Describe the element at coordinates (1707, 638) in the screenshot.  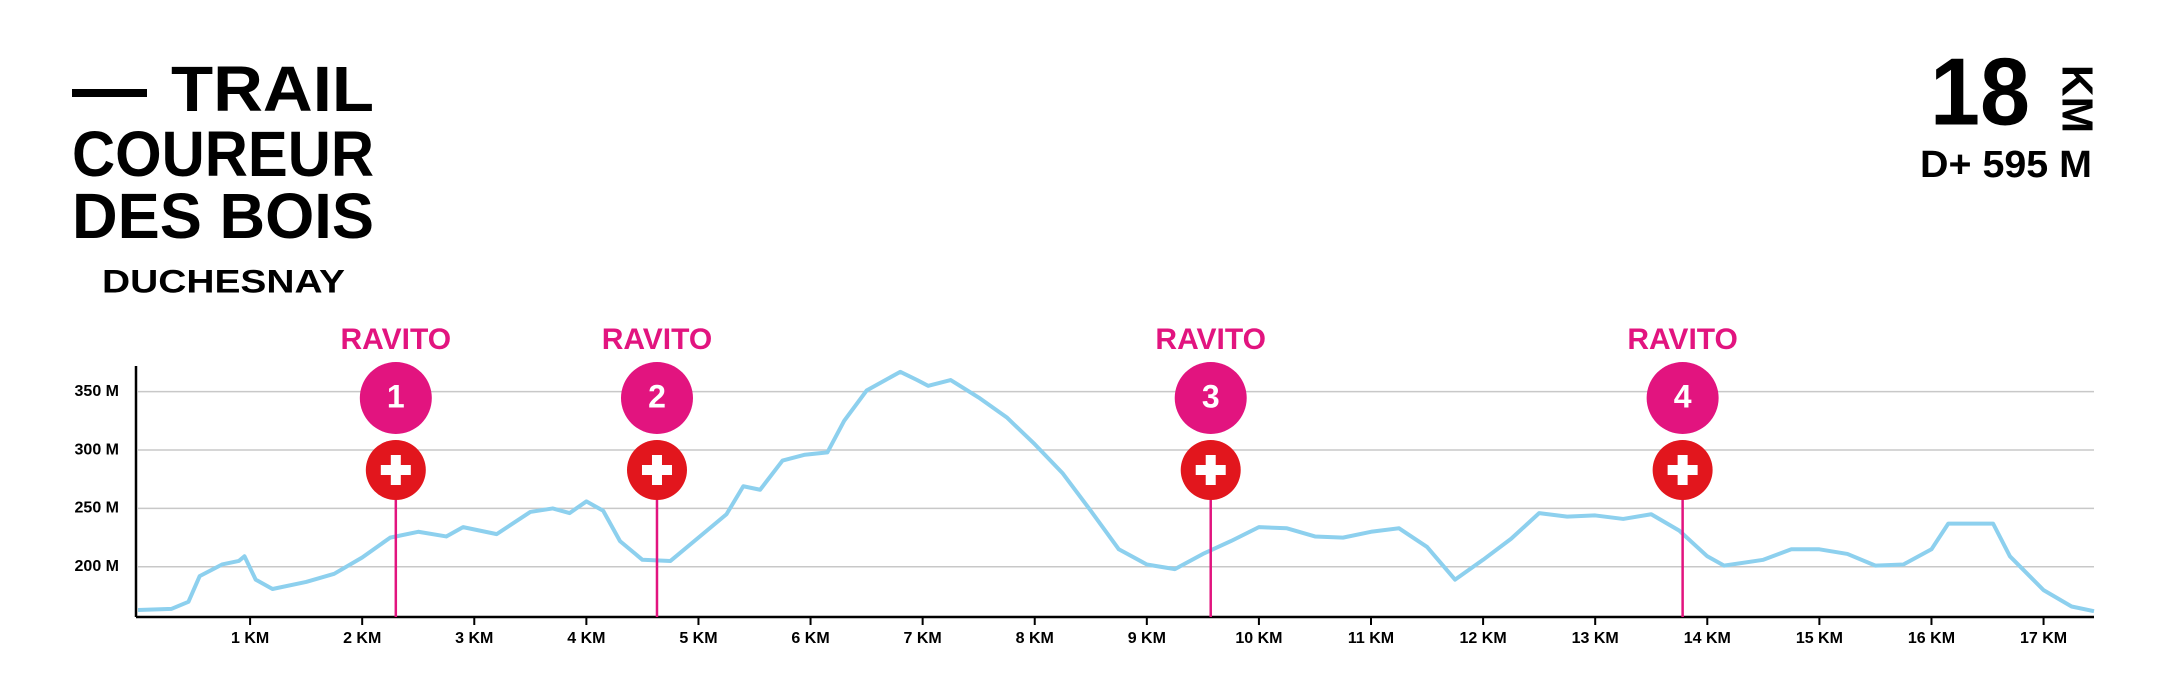
I see `x-tick-label: 14 KM` at that location.